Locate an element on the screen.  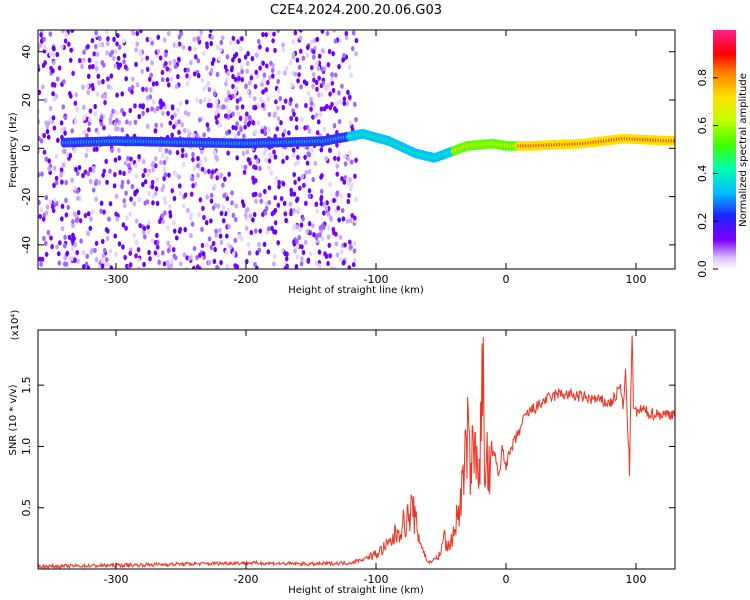
x-tick-label: 100 is located at coordinates (636, 579).